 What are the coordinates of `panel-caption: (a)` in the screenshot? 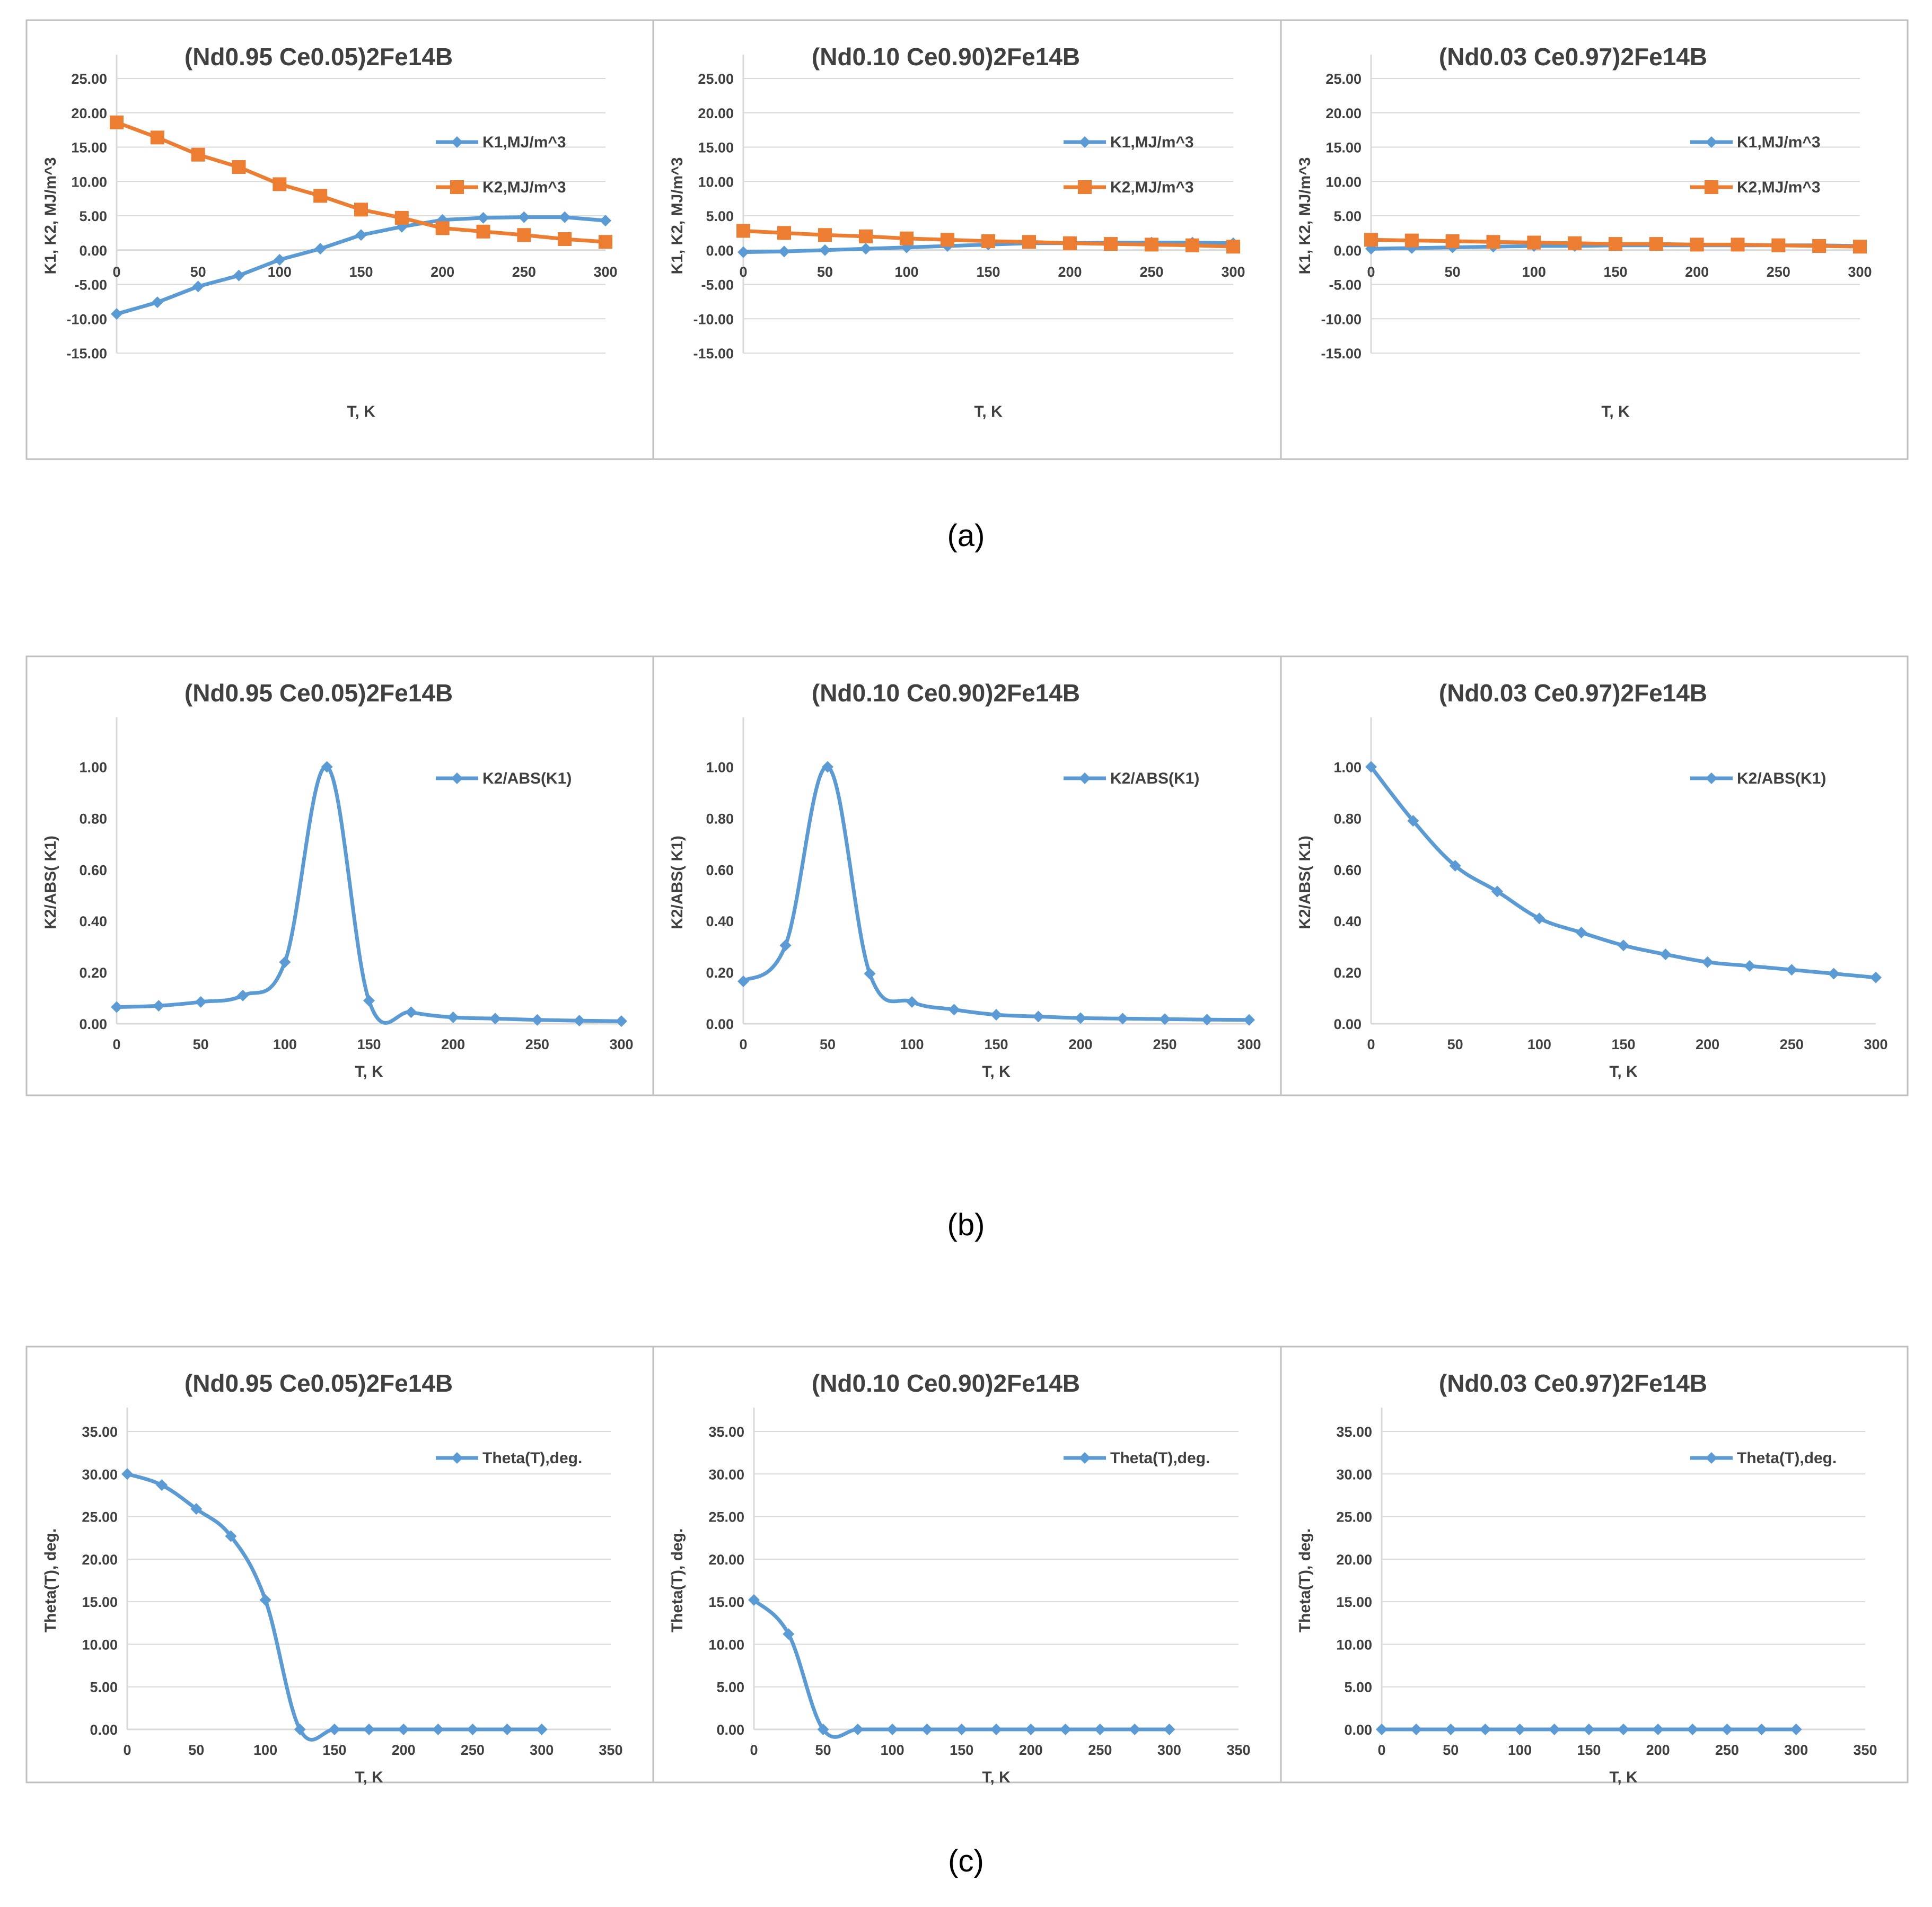 It's located at (966, 536).